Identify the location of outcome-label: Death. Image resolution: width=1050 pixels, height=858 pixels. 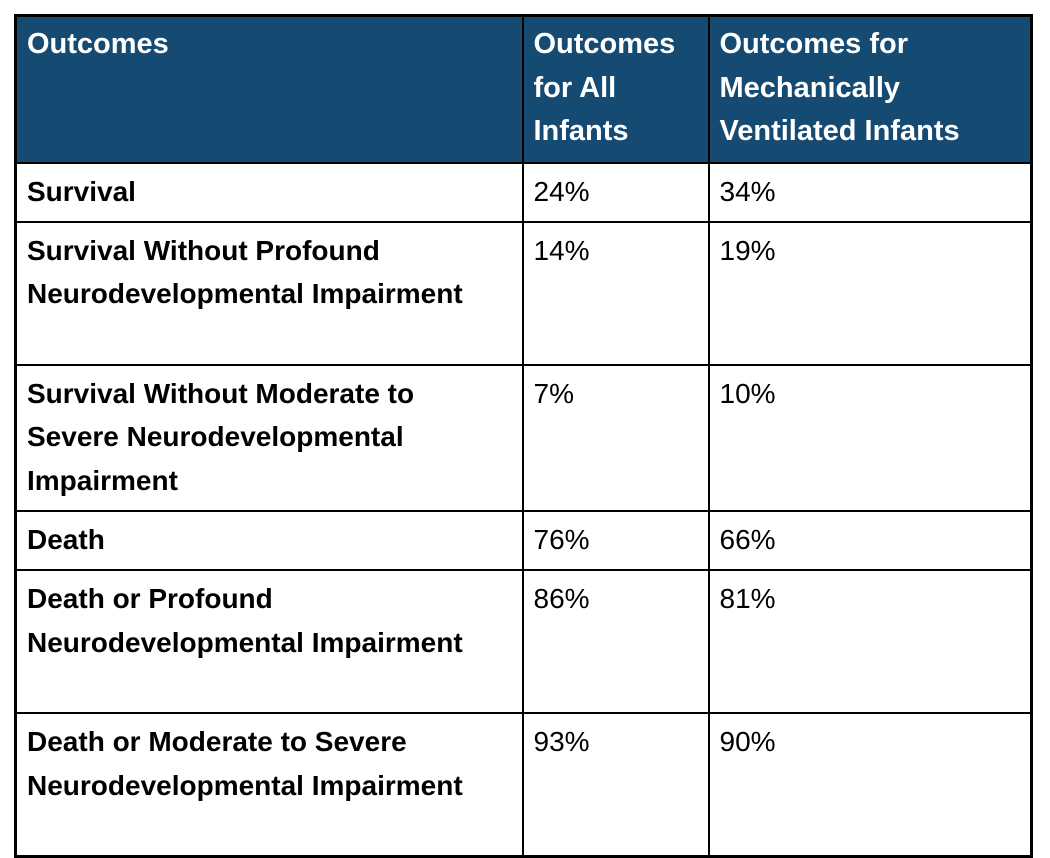
(269, 541).